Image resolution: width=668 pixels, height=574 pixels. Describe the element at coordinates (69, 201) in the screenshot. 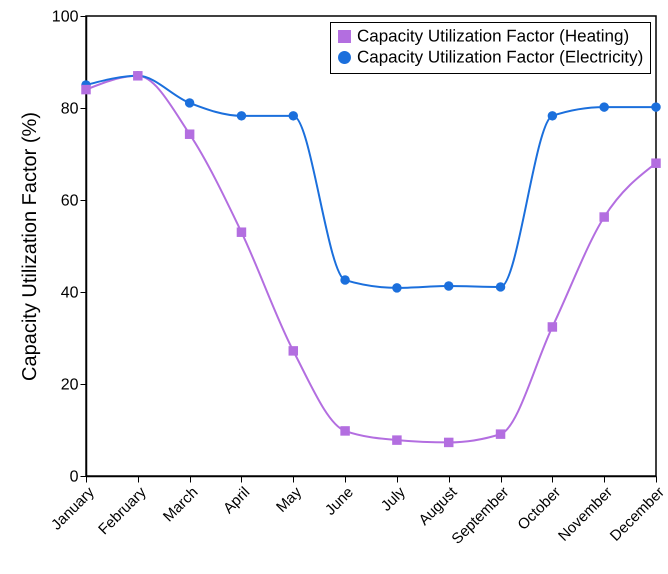

I see `y-tick-label: 60` at that location.